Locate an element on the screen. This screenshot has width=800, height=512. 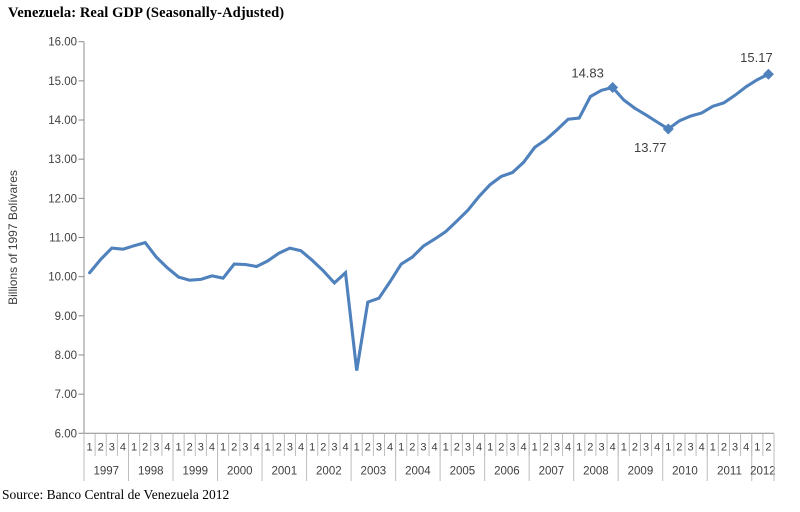
y-tick-label: 10.00 is located at coordinates (62, 278).